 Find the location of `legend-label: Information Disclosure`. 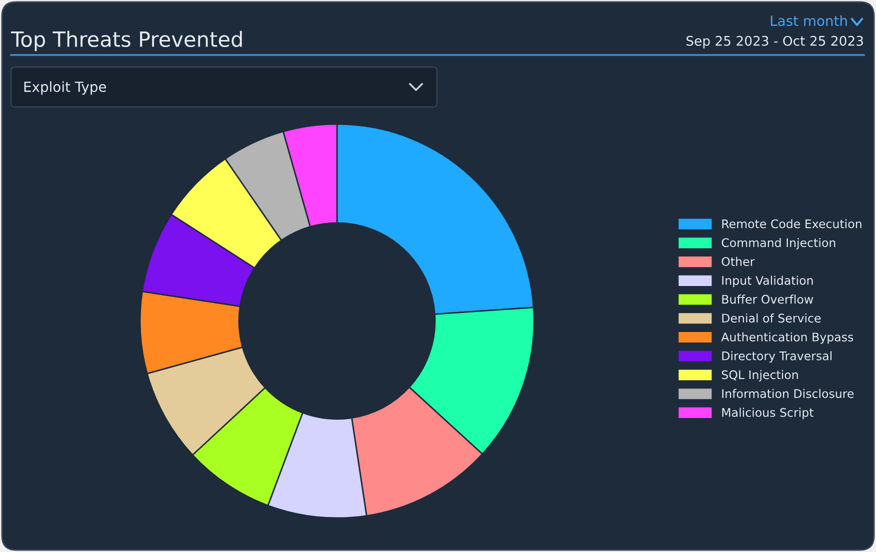

legend-label: Information Disclosure is located at coordinates (788, 393).